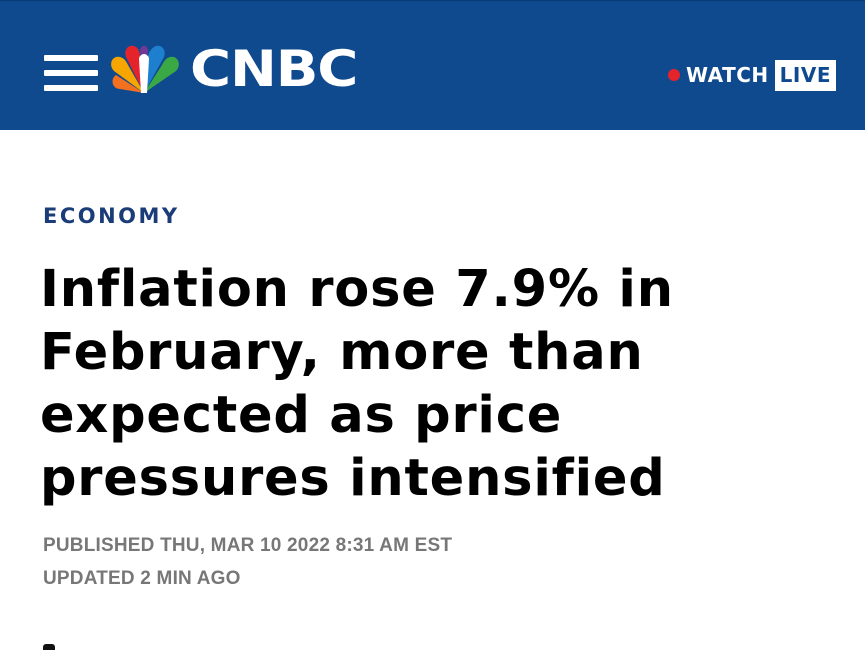 Image resolution: width=865 pixels, height=650 pixels. What do you see at coordinates (248, 545) in the screenshot?
I see `published-timestamp: PUBLISHED THU, MAR 10 2022 8:31 AM EST` at bounding box center [248, 545].